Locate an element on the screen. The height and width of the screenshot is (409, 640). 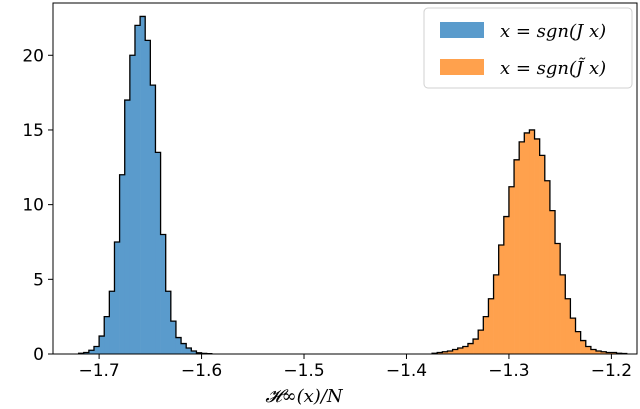
x-tick-label: −1.6 is located at coordinates (201, 371).